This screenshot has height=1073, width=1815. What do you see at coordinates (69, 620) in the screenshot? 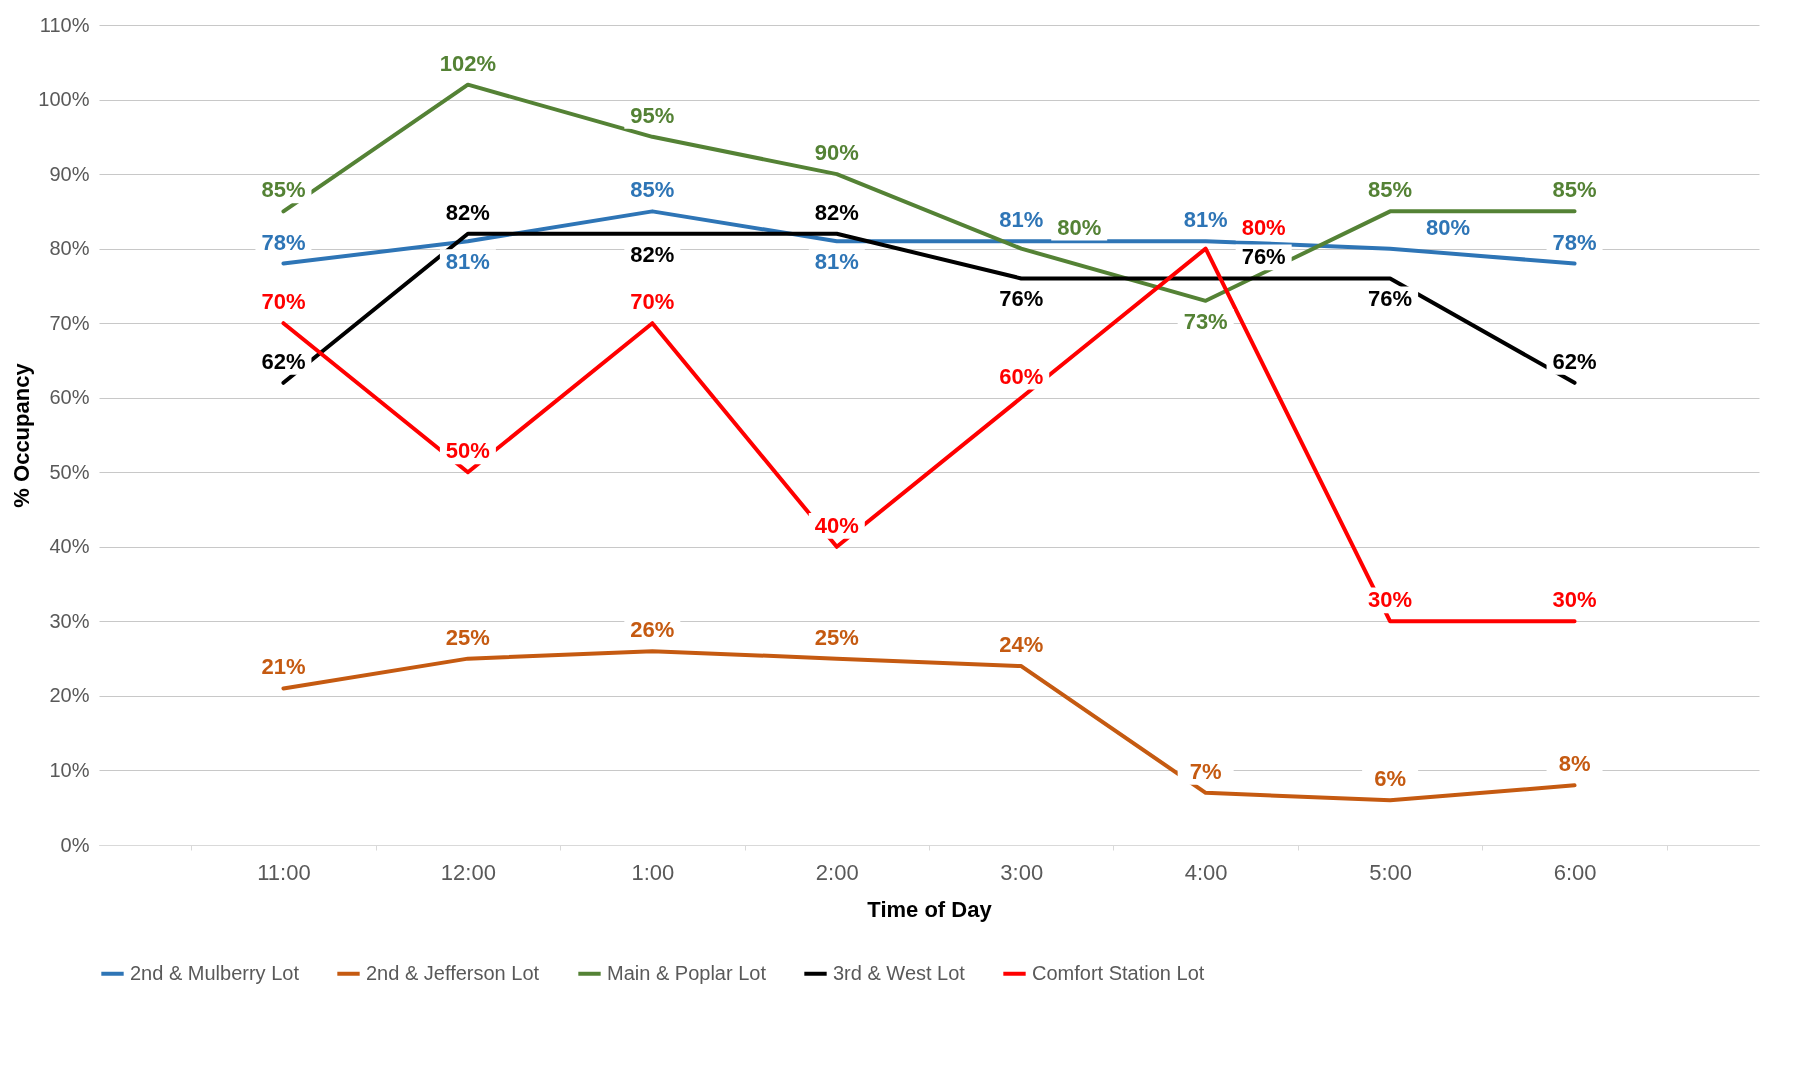
I see `y-tick-label: 30%` at bounding box center [69, 620].